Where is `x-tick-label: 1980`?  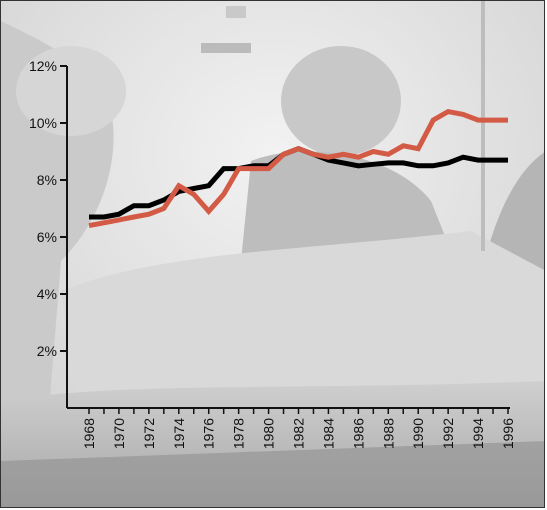
x-tick-label: 1980 is located at coordinates (269, 433).